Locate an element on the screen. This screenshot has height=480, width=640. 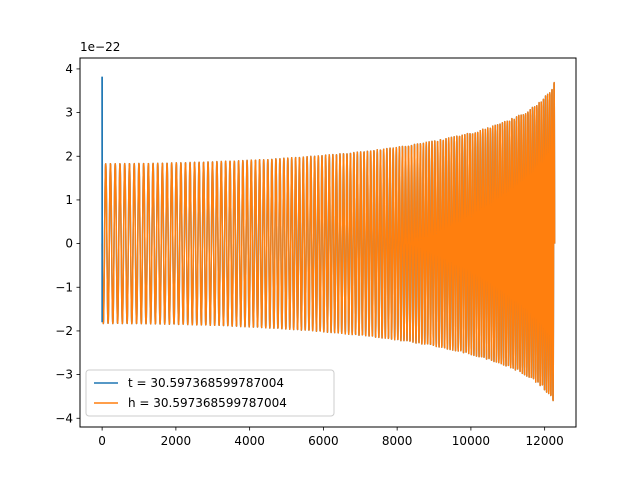
x-tick-label: 6000 is located at coordinates (323, 441).